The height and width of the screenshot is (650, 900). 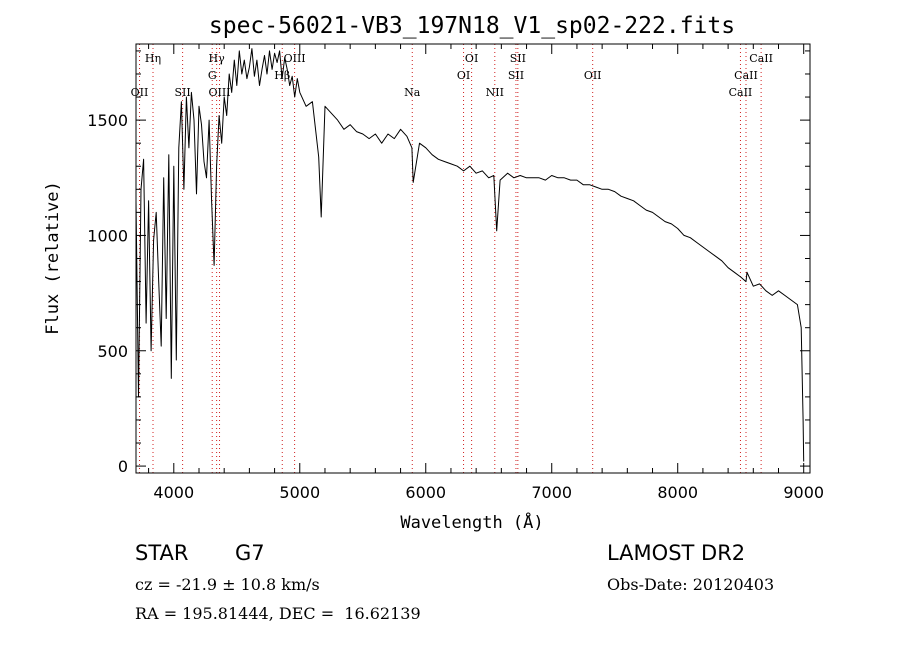 I want to click on y-tick-label: 1000, so click(x=107, y=235).